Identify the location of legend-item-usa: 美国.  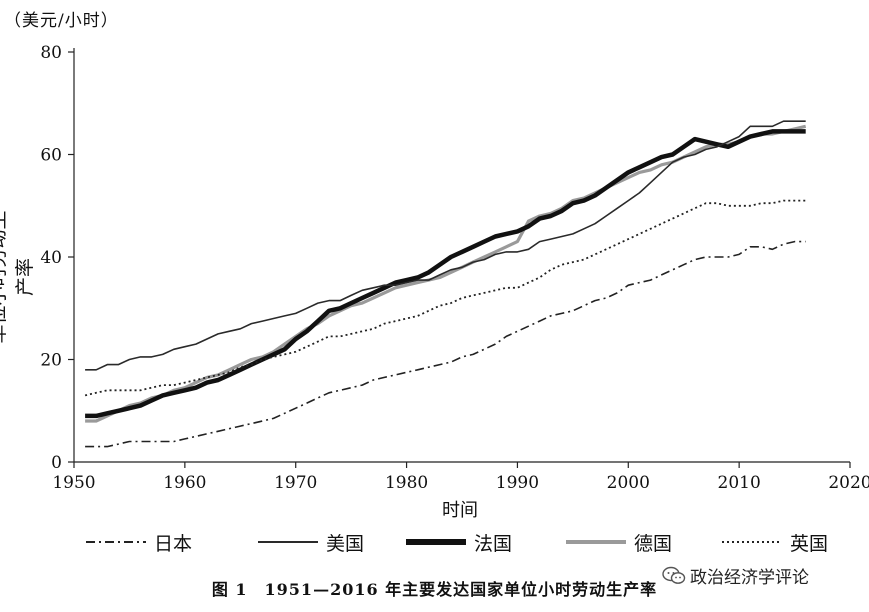
(311, 542).